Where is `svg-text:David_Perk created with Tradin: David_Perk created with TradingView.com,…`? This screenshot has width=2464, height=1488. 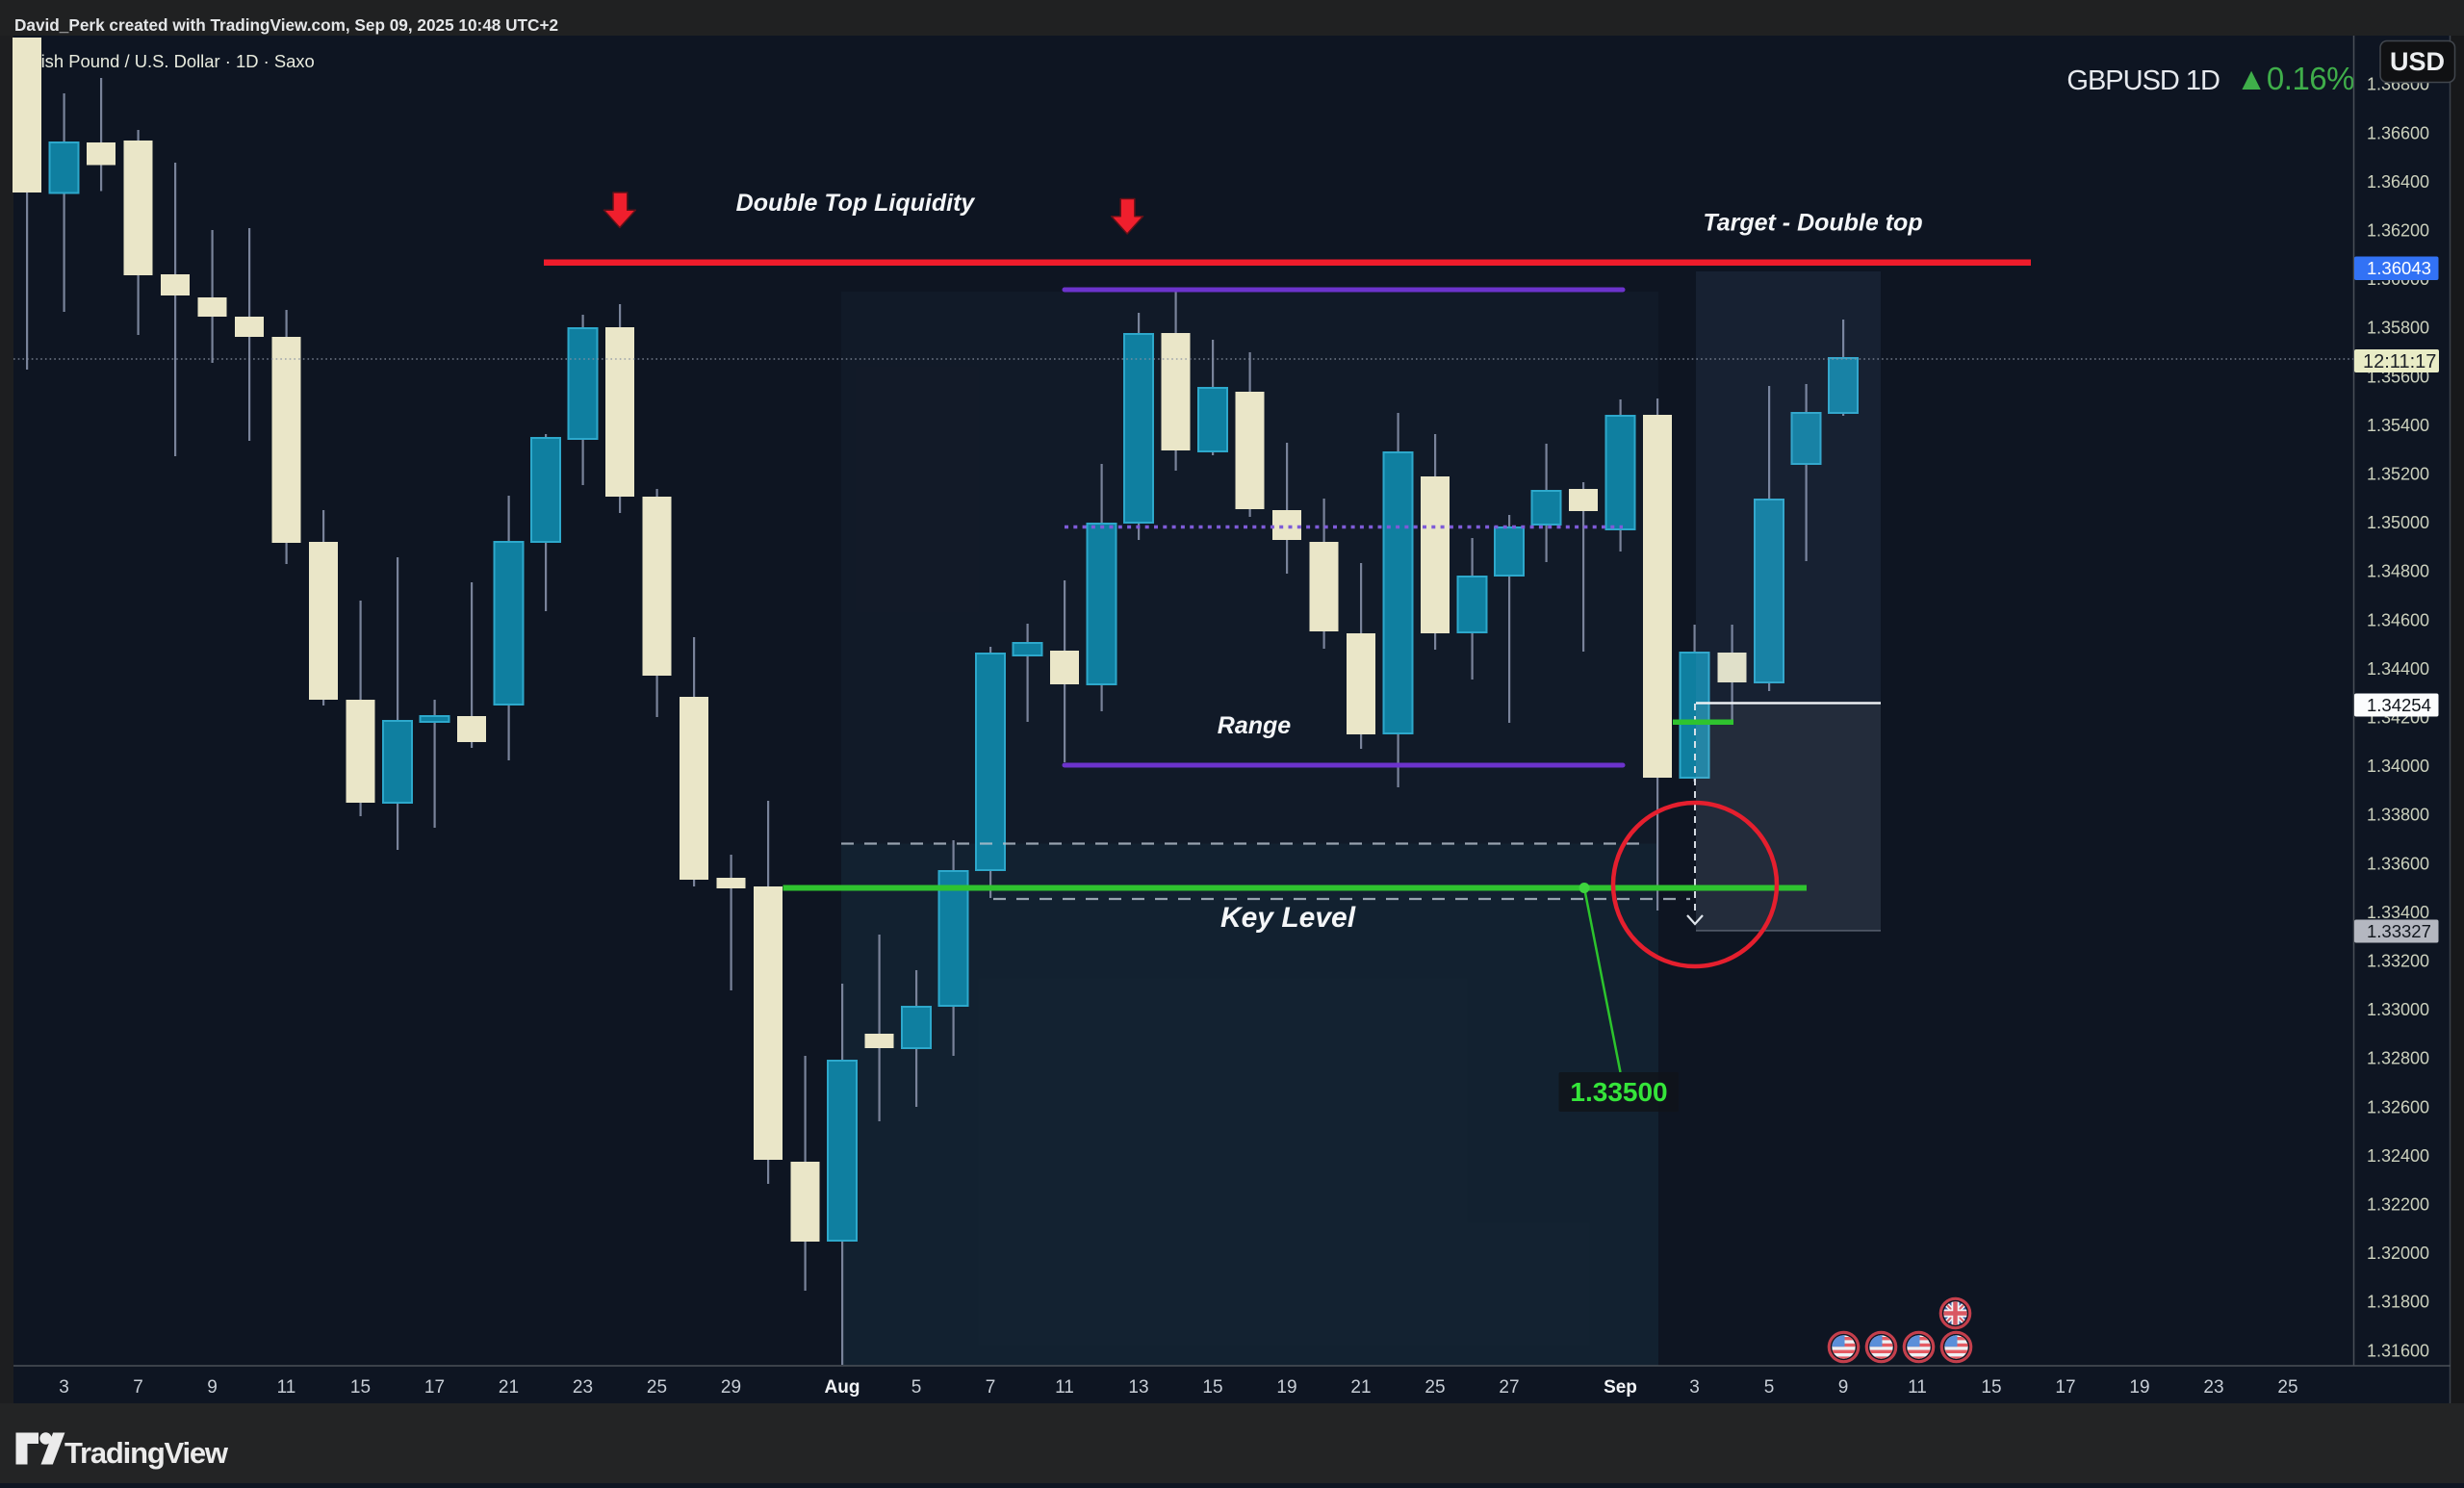 svg-text:David_Perk created with Tradin: David_Perk created with TradingView.com,… is located at coordinates (286, 25).